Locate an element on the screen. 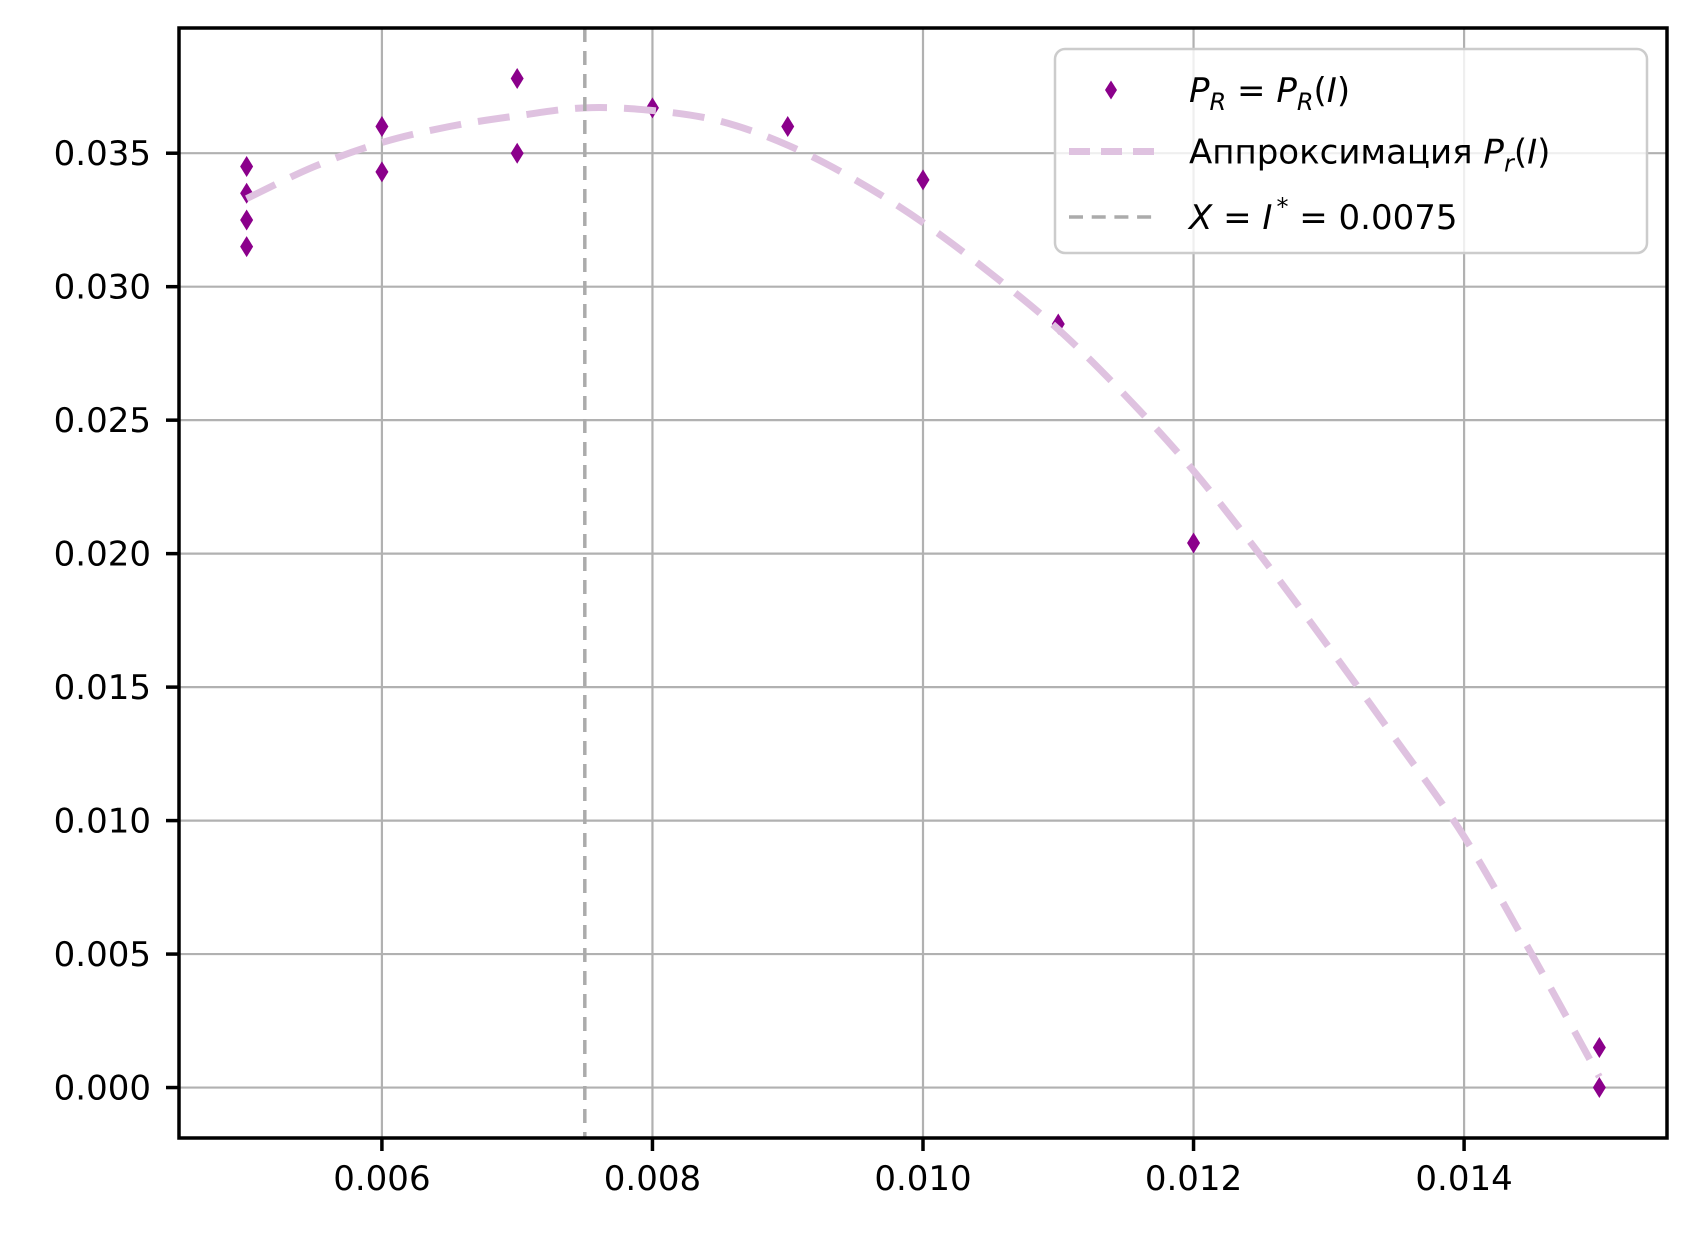 The height and width of the screenshot is (1239, 1696). y-tick-label: 0.020 is located at coordinates (102, 555).